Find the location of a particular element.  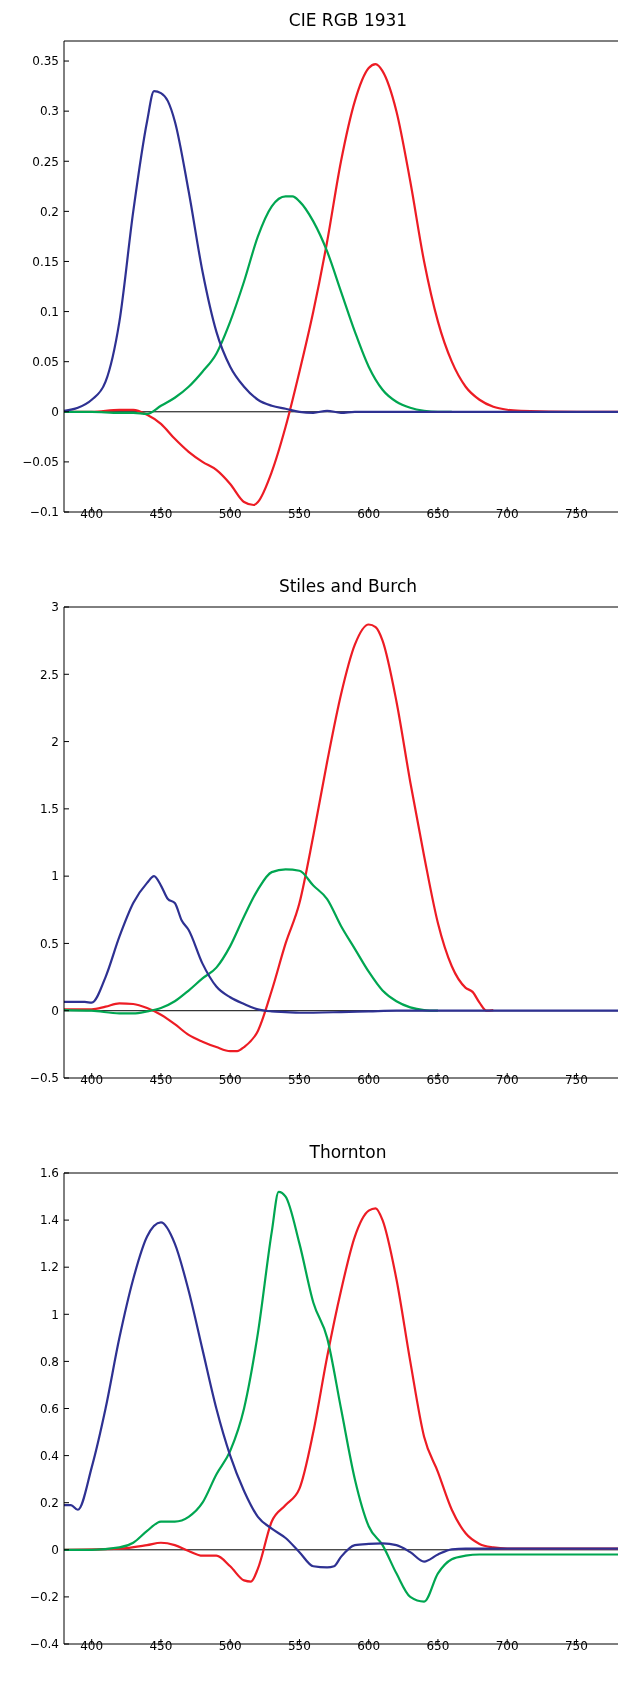

y-tick-label: −0.1 is located at coordinates (44, 512).